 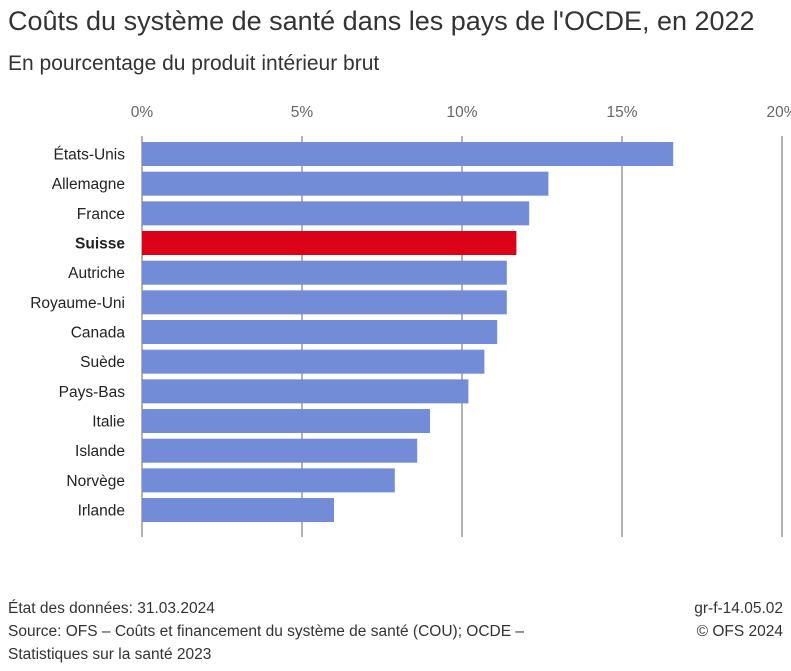 What do you see at coordinates (739, 631) in the screenshot?
I see `copyright: © OFS 2024` at bounding box center [739, 631].